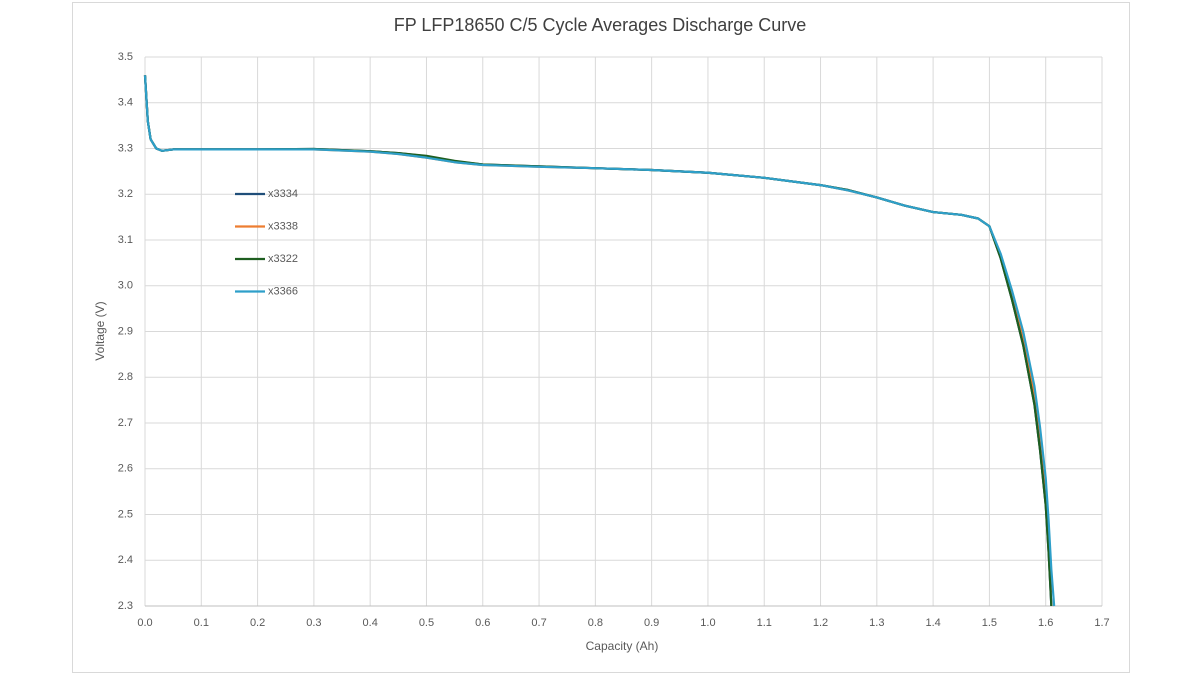 The height and width of the screenshot is (675, 1200). Describe the element at coordinates (426, 623) in the screenshot. I see `x-tick-label: 0.5` at that location.